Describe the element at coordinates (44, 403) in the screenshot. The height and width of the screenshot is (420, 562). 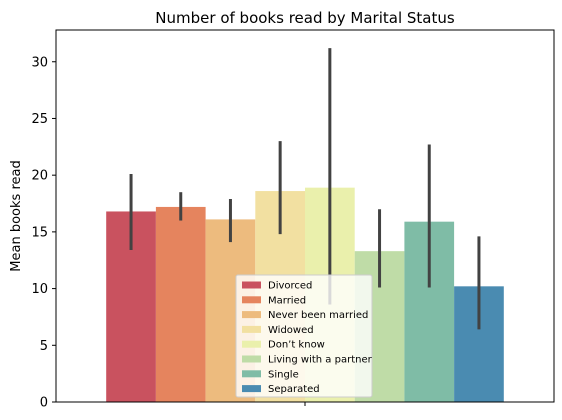
I see `y-tick-label-0: 0` at that location.